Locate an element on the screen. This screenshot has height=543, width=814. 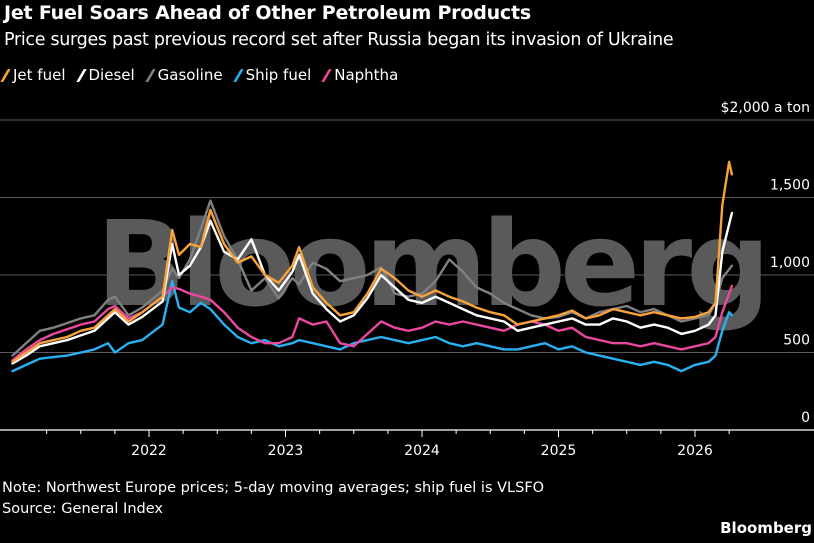
legend-item-diesel: Diesel is located at coordinates (105, 75).